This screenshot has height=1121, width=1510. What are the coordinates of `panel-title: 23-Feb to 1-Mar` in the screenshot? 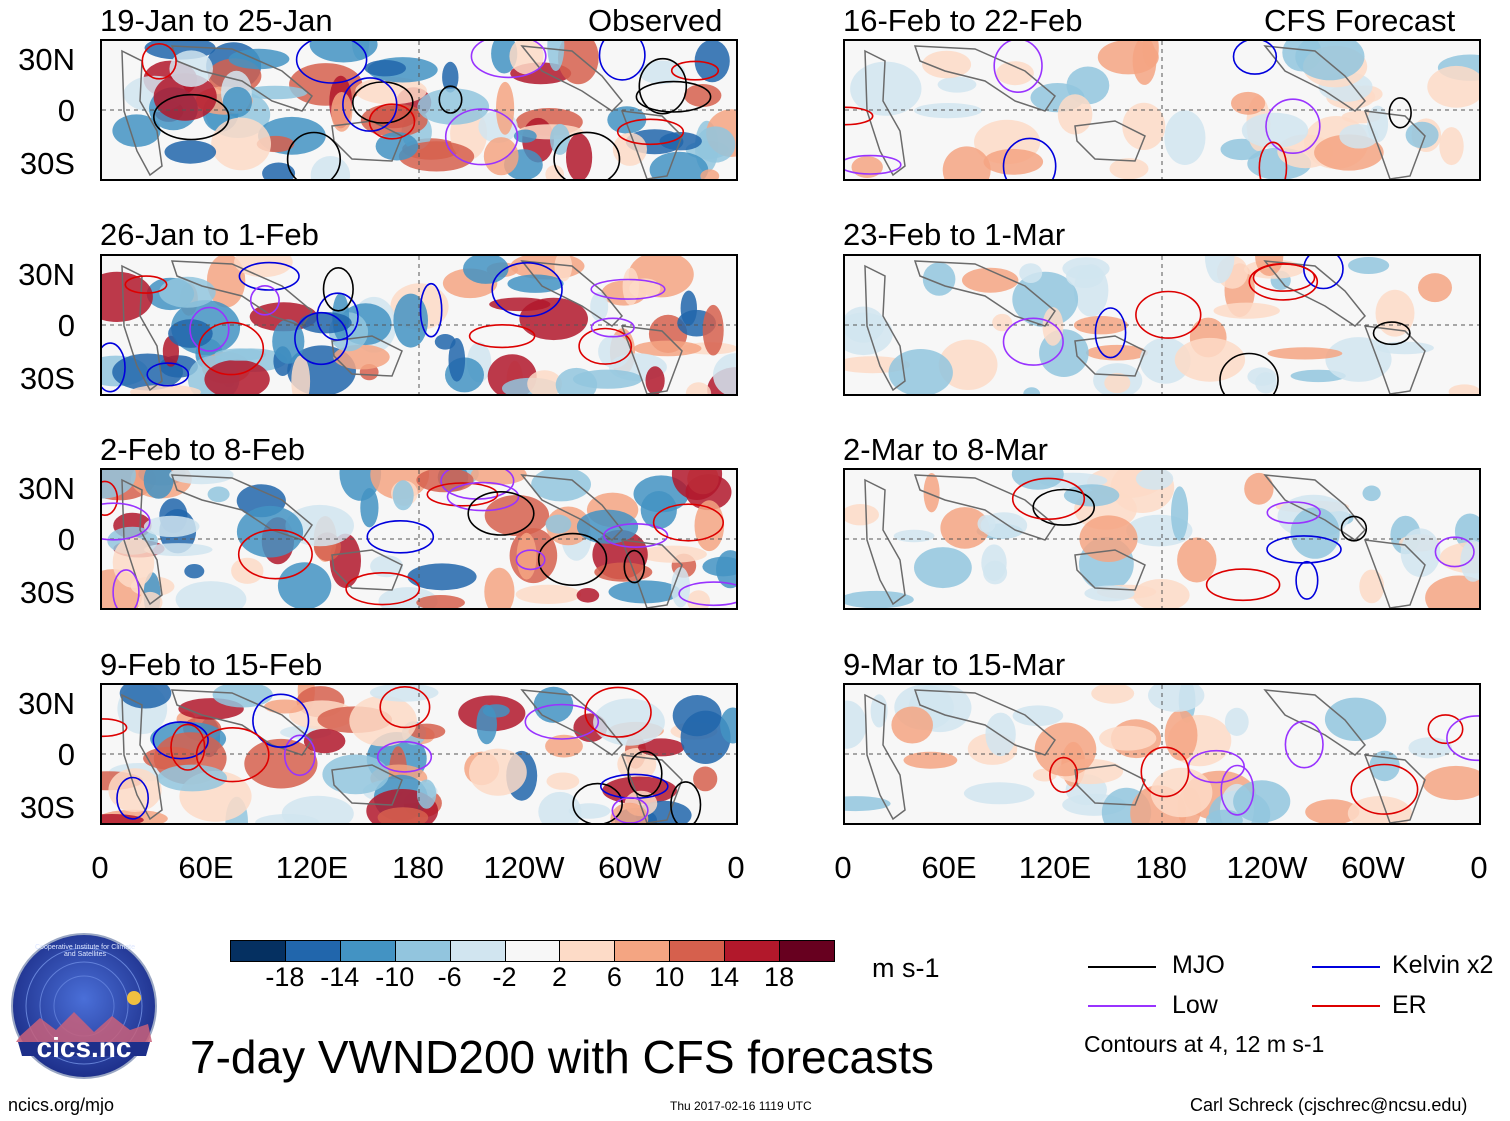 It's located at (954, 234).